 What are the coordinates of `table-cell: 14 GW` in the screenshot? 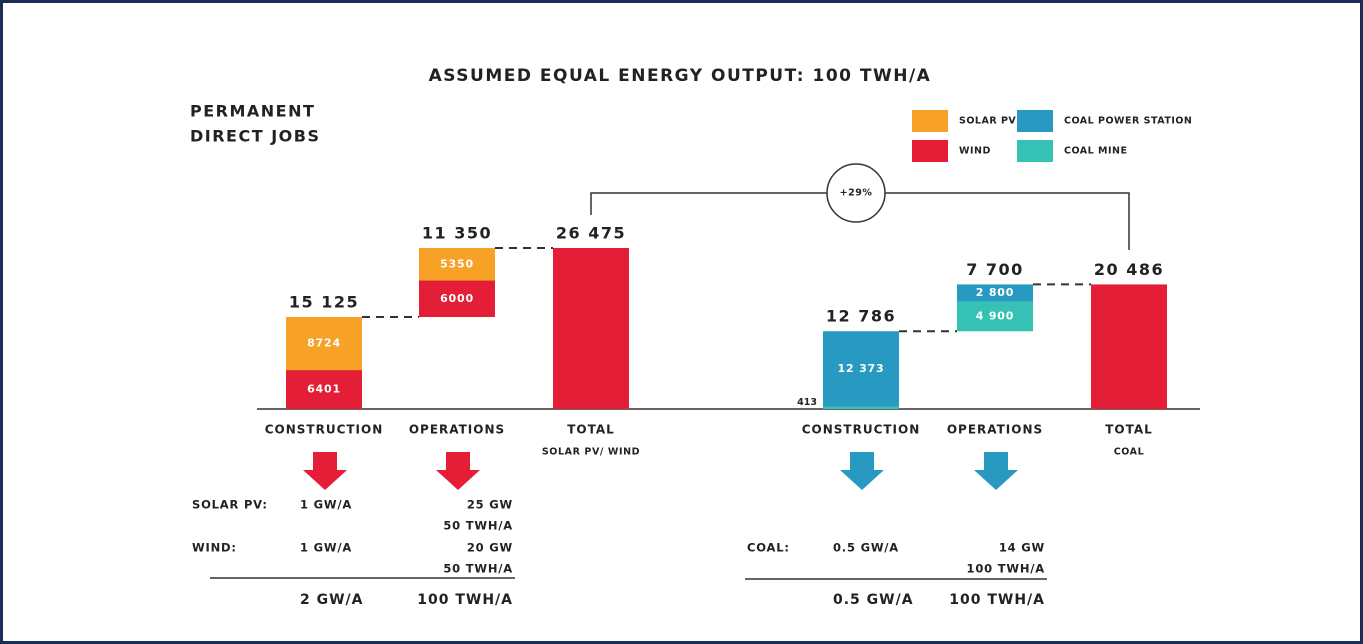 It's located at (1022, 548).